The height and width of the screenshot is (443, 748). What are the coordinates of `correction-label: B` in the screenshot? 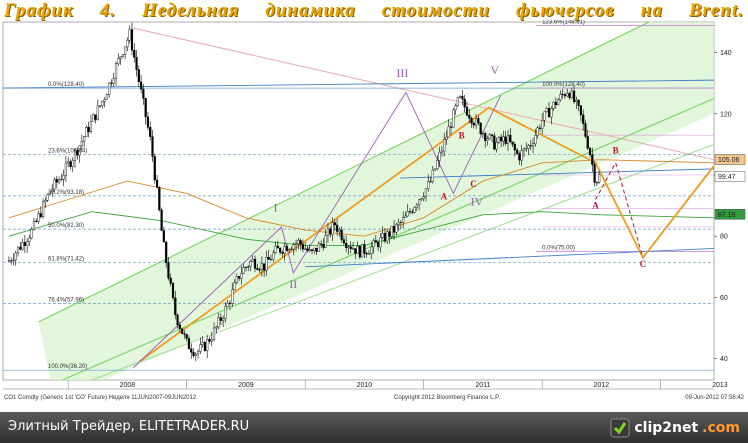 It's located at (616, 151).